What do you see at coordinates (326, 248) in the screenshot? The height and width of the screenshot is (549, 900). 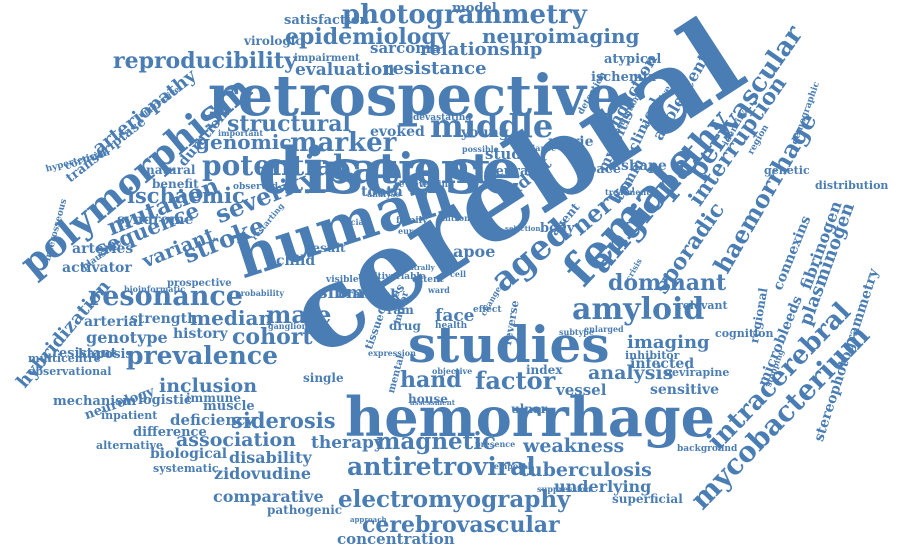 I see `cloud-word: result` at bounding box center [326, 248].